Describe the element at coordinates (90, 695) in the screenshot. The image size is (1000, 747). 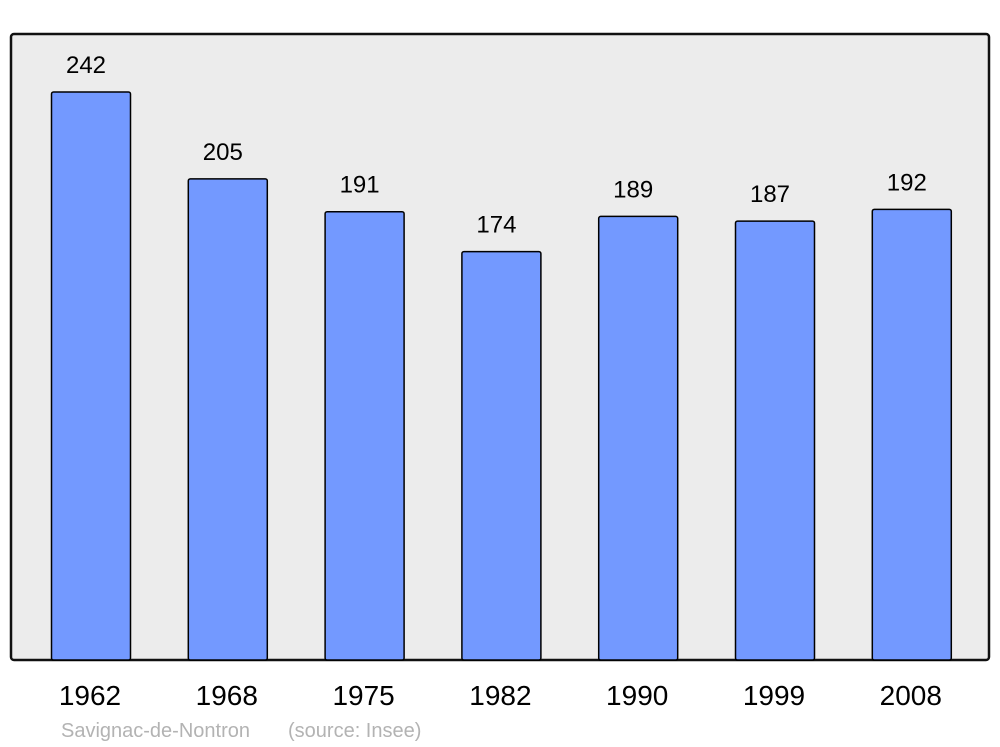
I see `x-tick-label-1962: 1962` at that location.